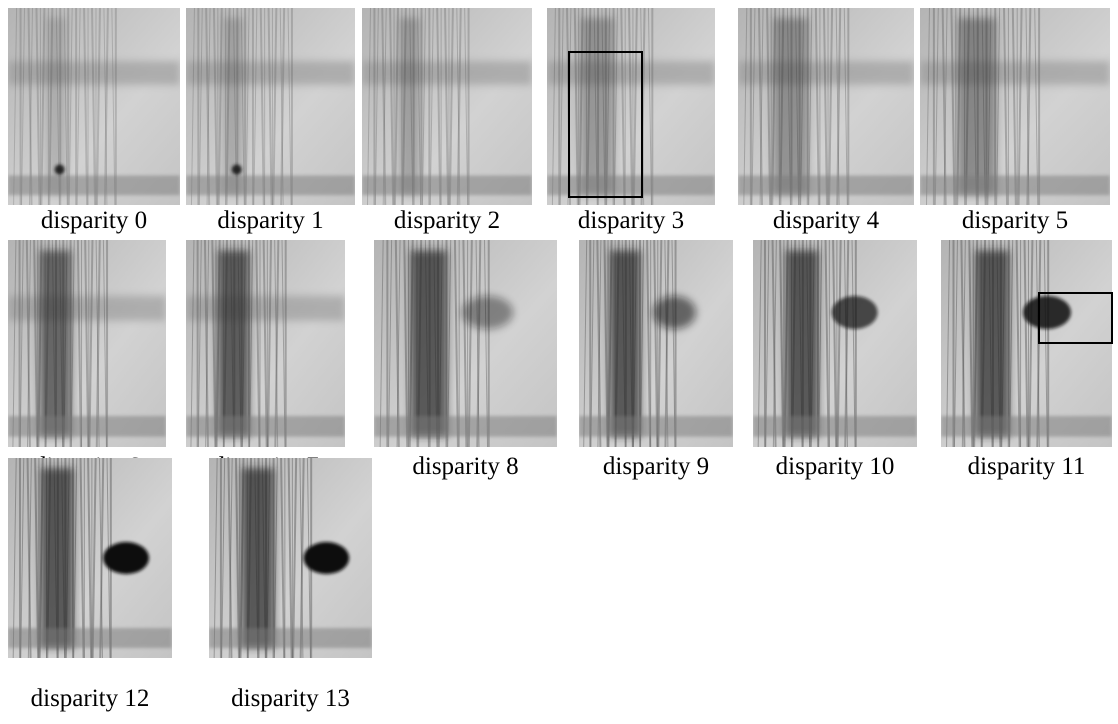 This screenshot has height=724, width=1118. What do you see at coordinates (465, 466) in the screenshot?
I see `caption: disparity 8` at bounding box center [465, 466].